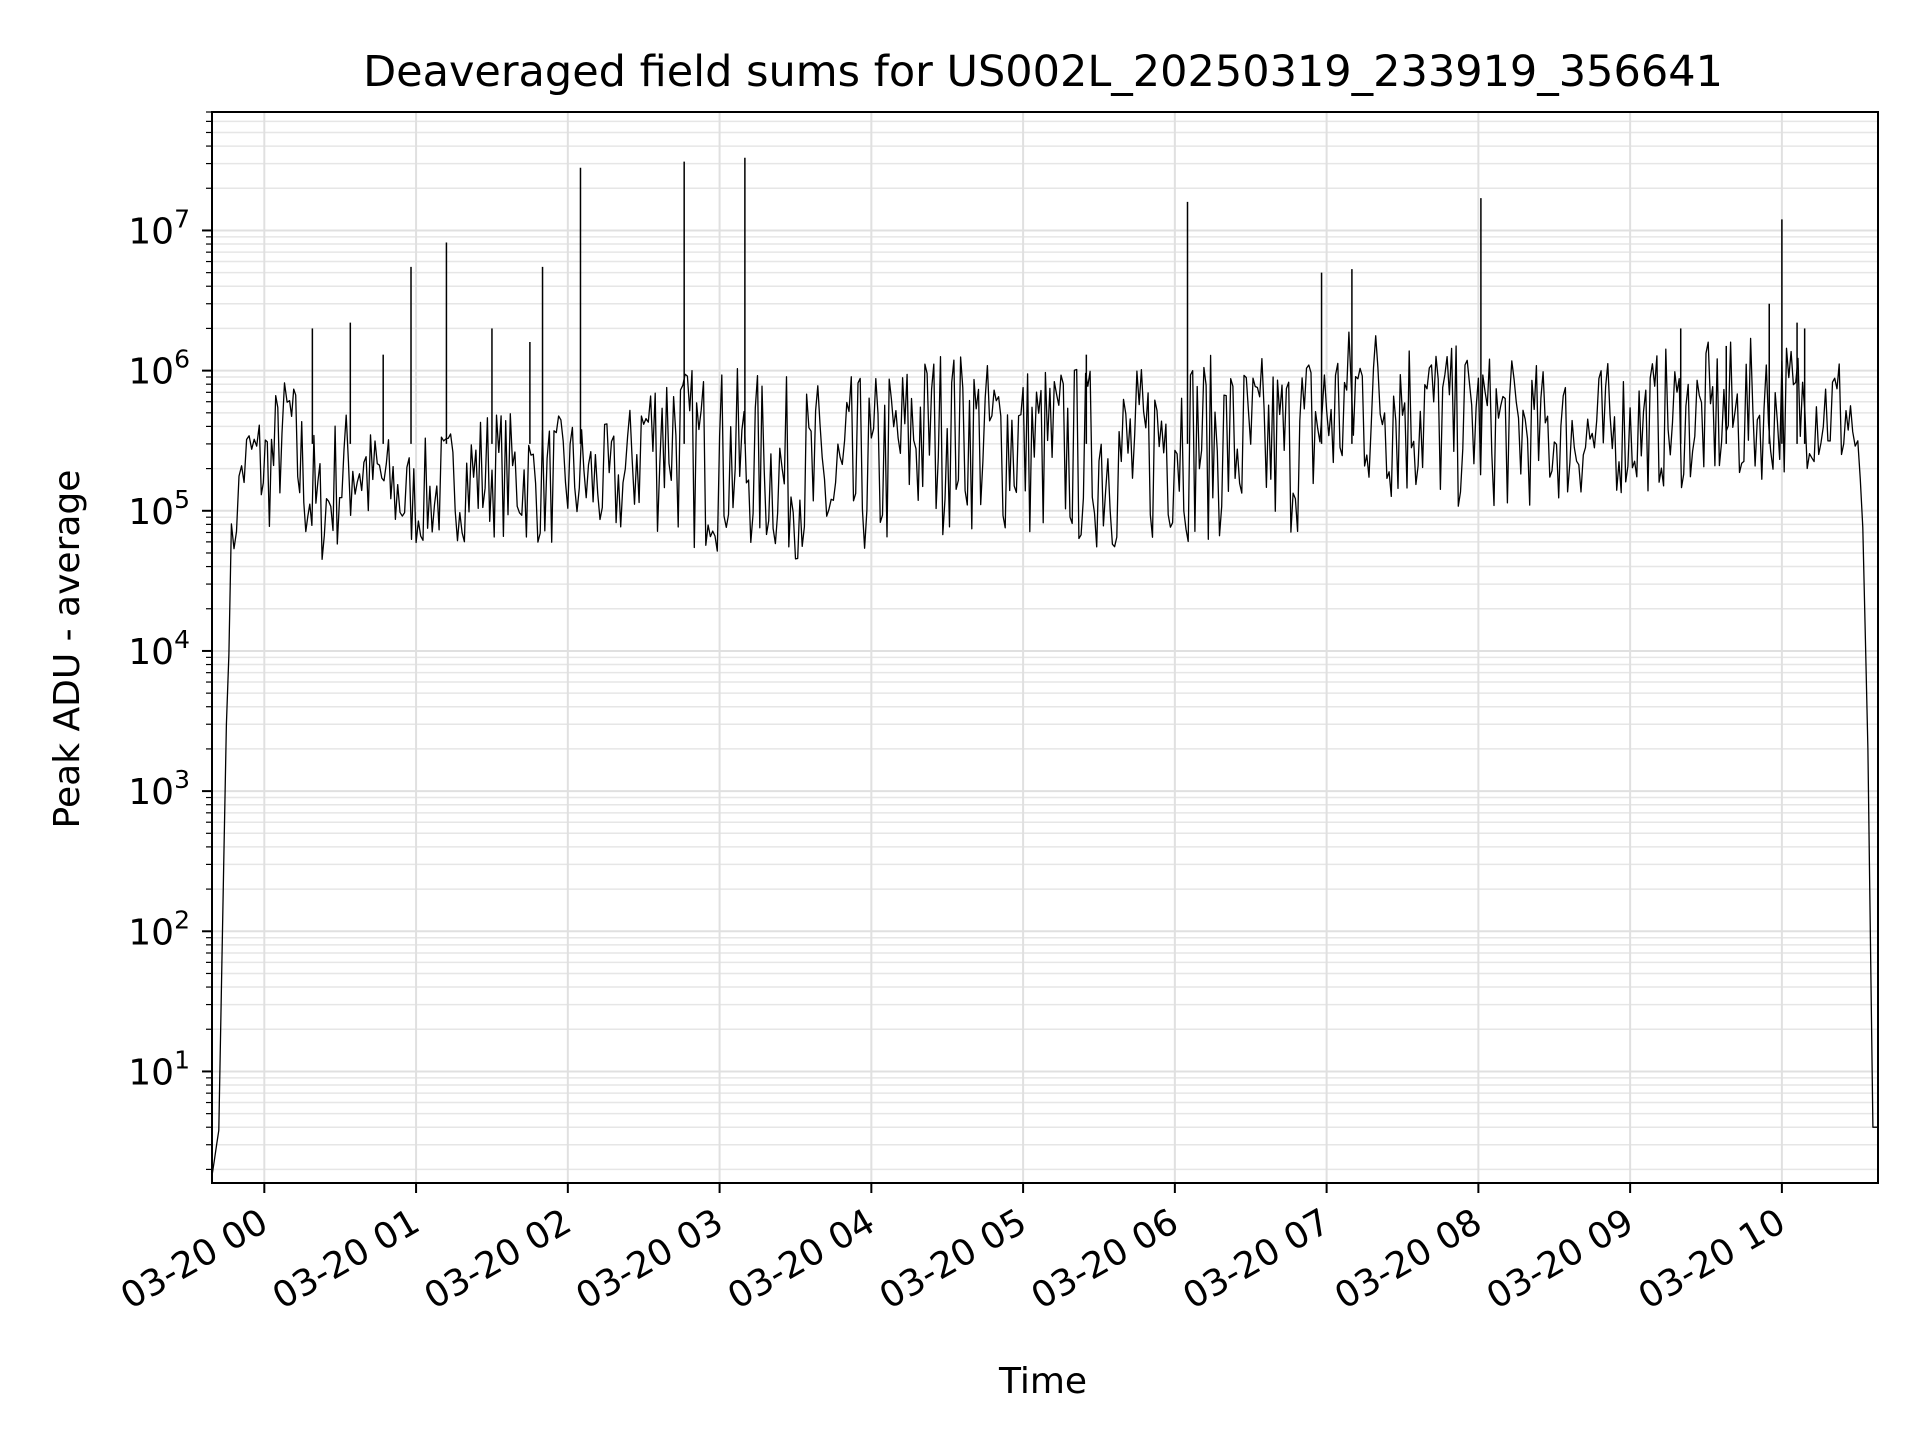 The image size is (1920, 1440). Describe the element at coordinates (1042, 1381) in the screenshot. I see `x-axis-label: Time` at that location.